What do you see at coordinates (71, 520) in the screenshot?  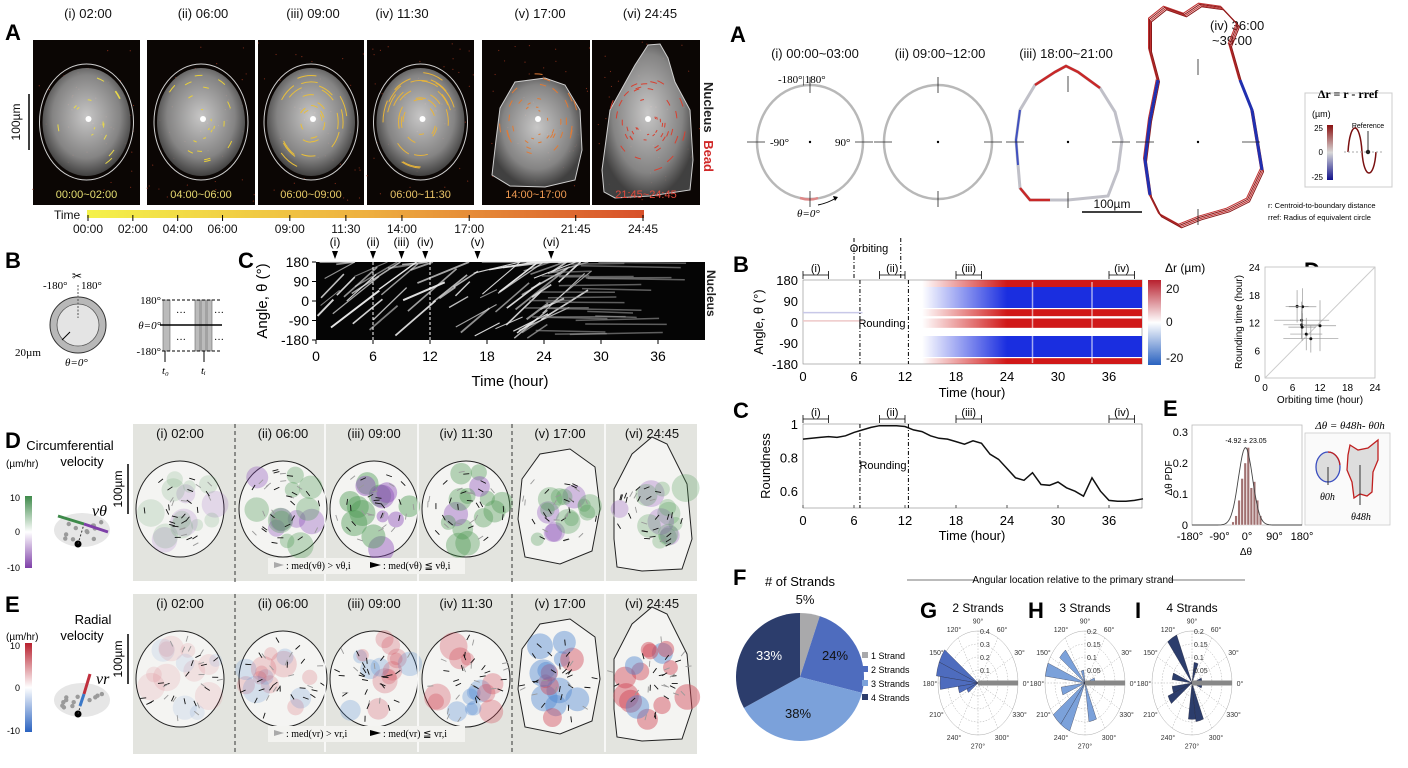 I see `velocity-arrow-positive` at bounding box center [71, 520].